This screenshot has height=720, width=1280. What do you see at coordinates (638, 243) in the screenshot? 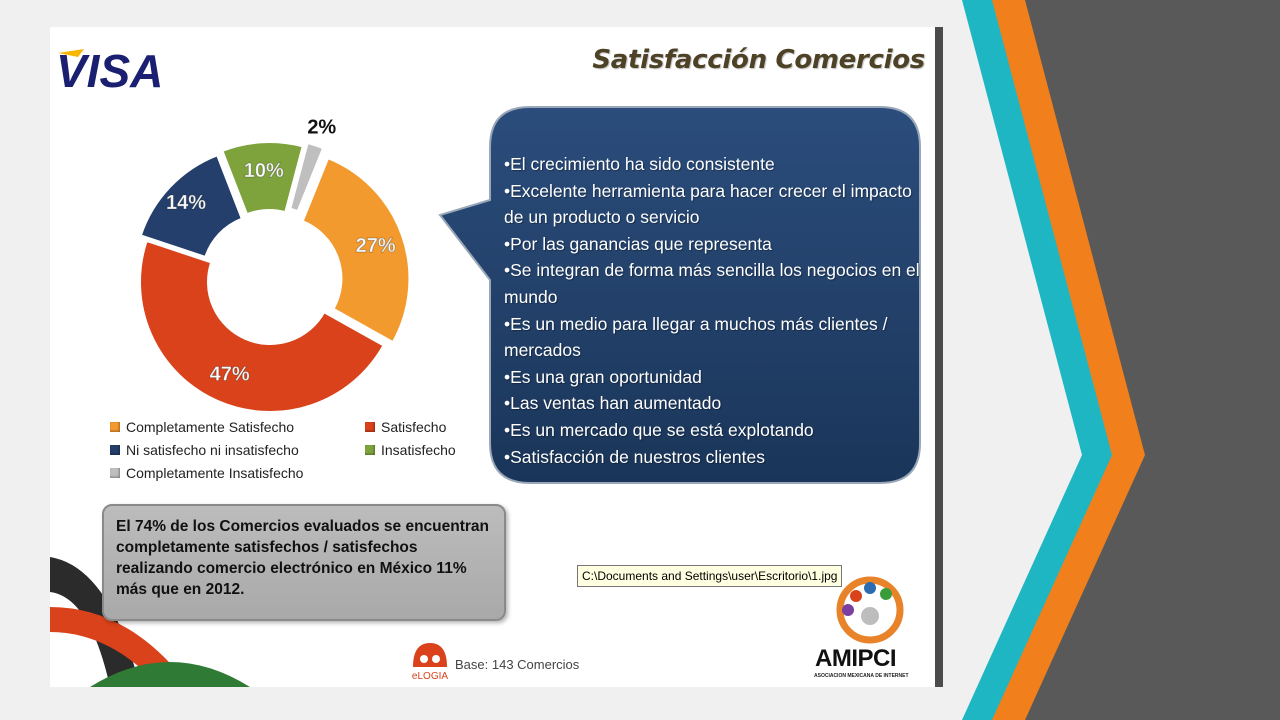
I see `reason-item: •Por las ganancias que representa` at bounding box center [638, 243].